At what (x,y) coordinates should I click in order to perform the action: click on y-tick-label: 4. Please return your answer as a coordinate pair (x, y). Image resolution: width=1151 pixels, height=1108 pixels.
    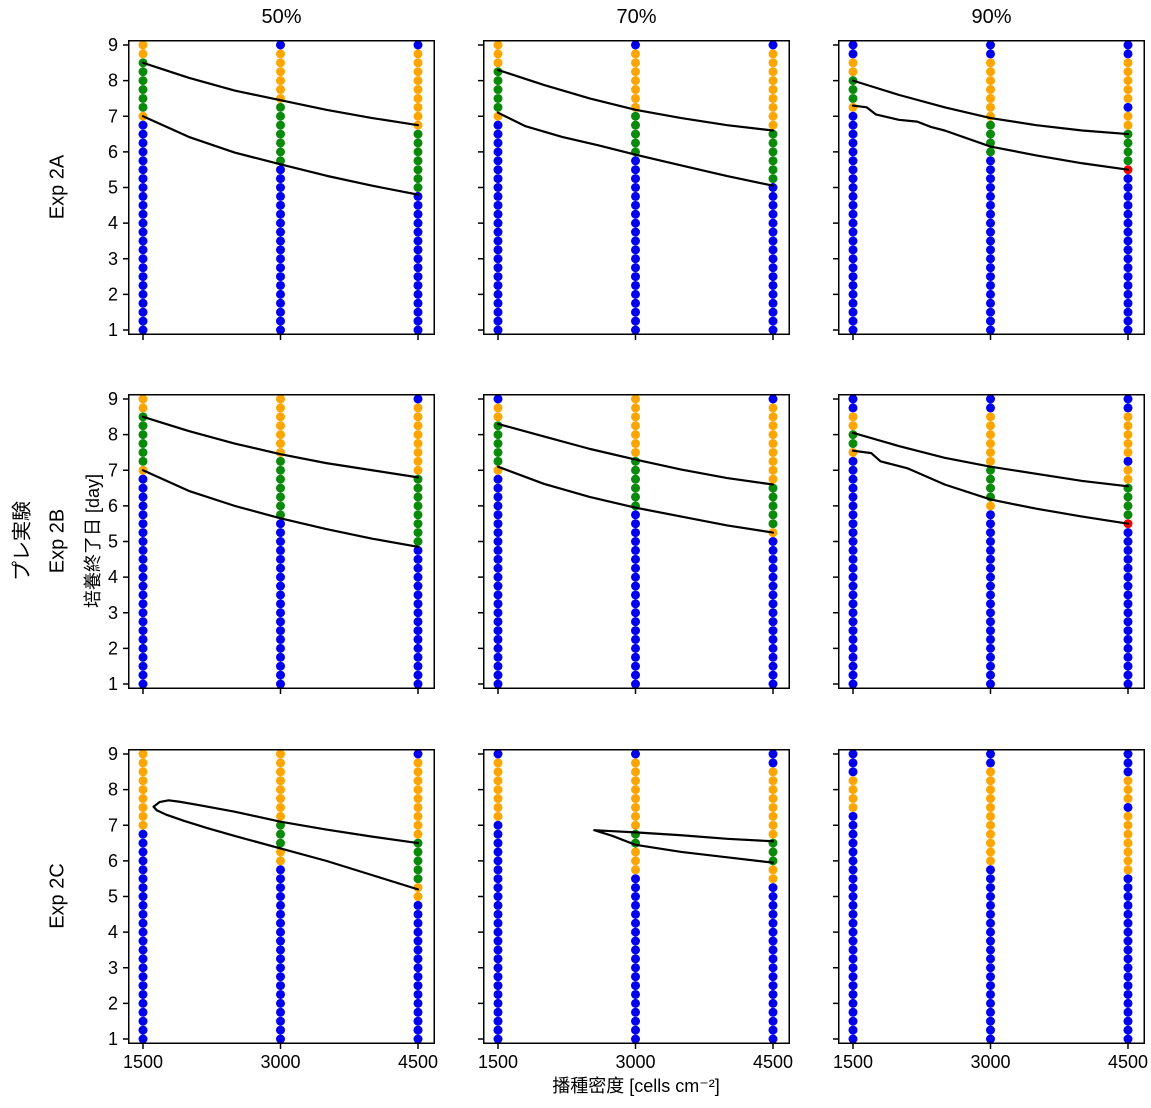
    Looking at the image, I should click on (113, 223).